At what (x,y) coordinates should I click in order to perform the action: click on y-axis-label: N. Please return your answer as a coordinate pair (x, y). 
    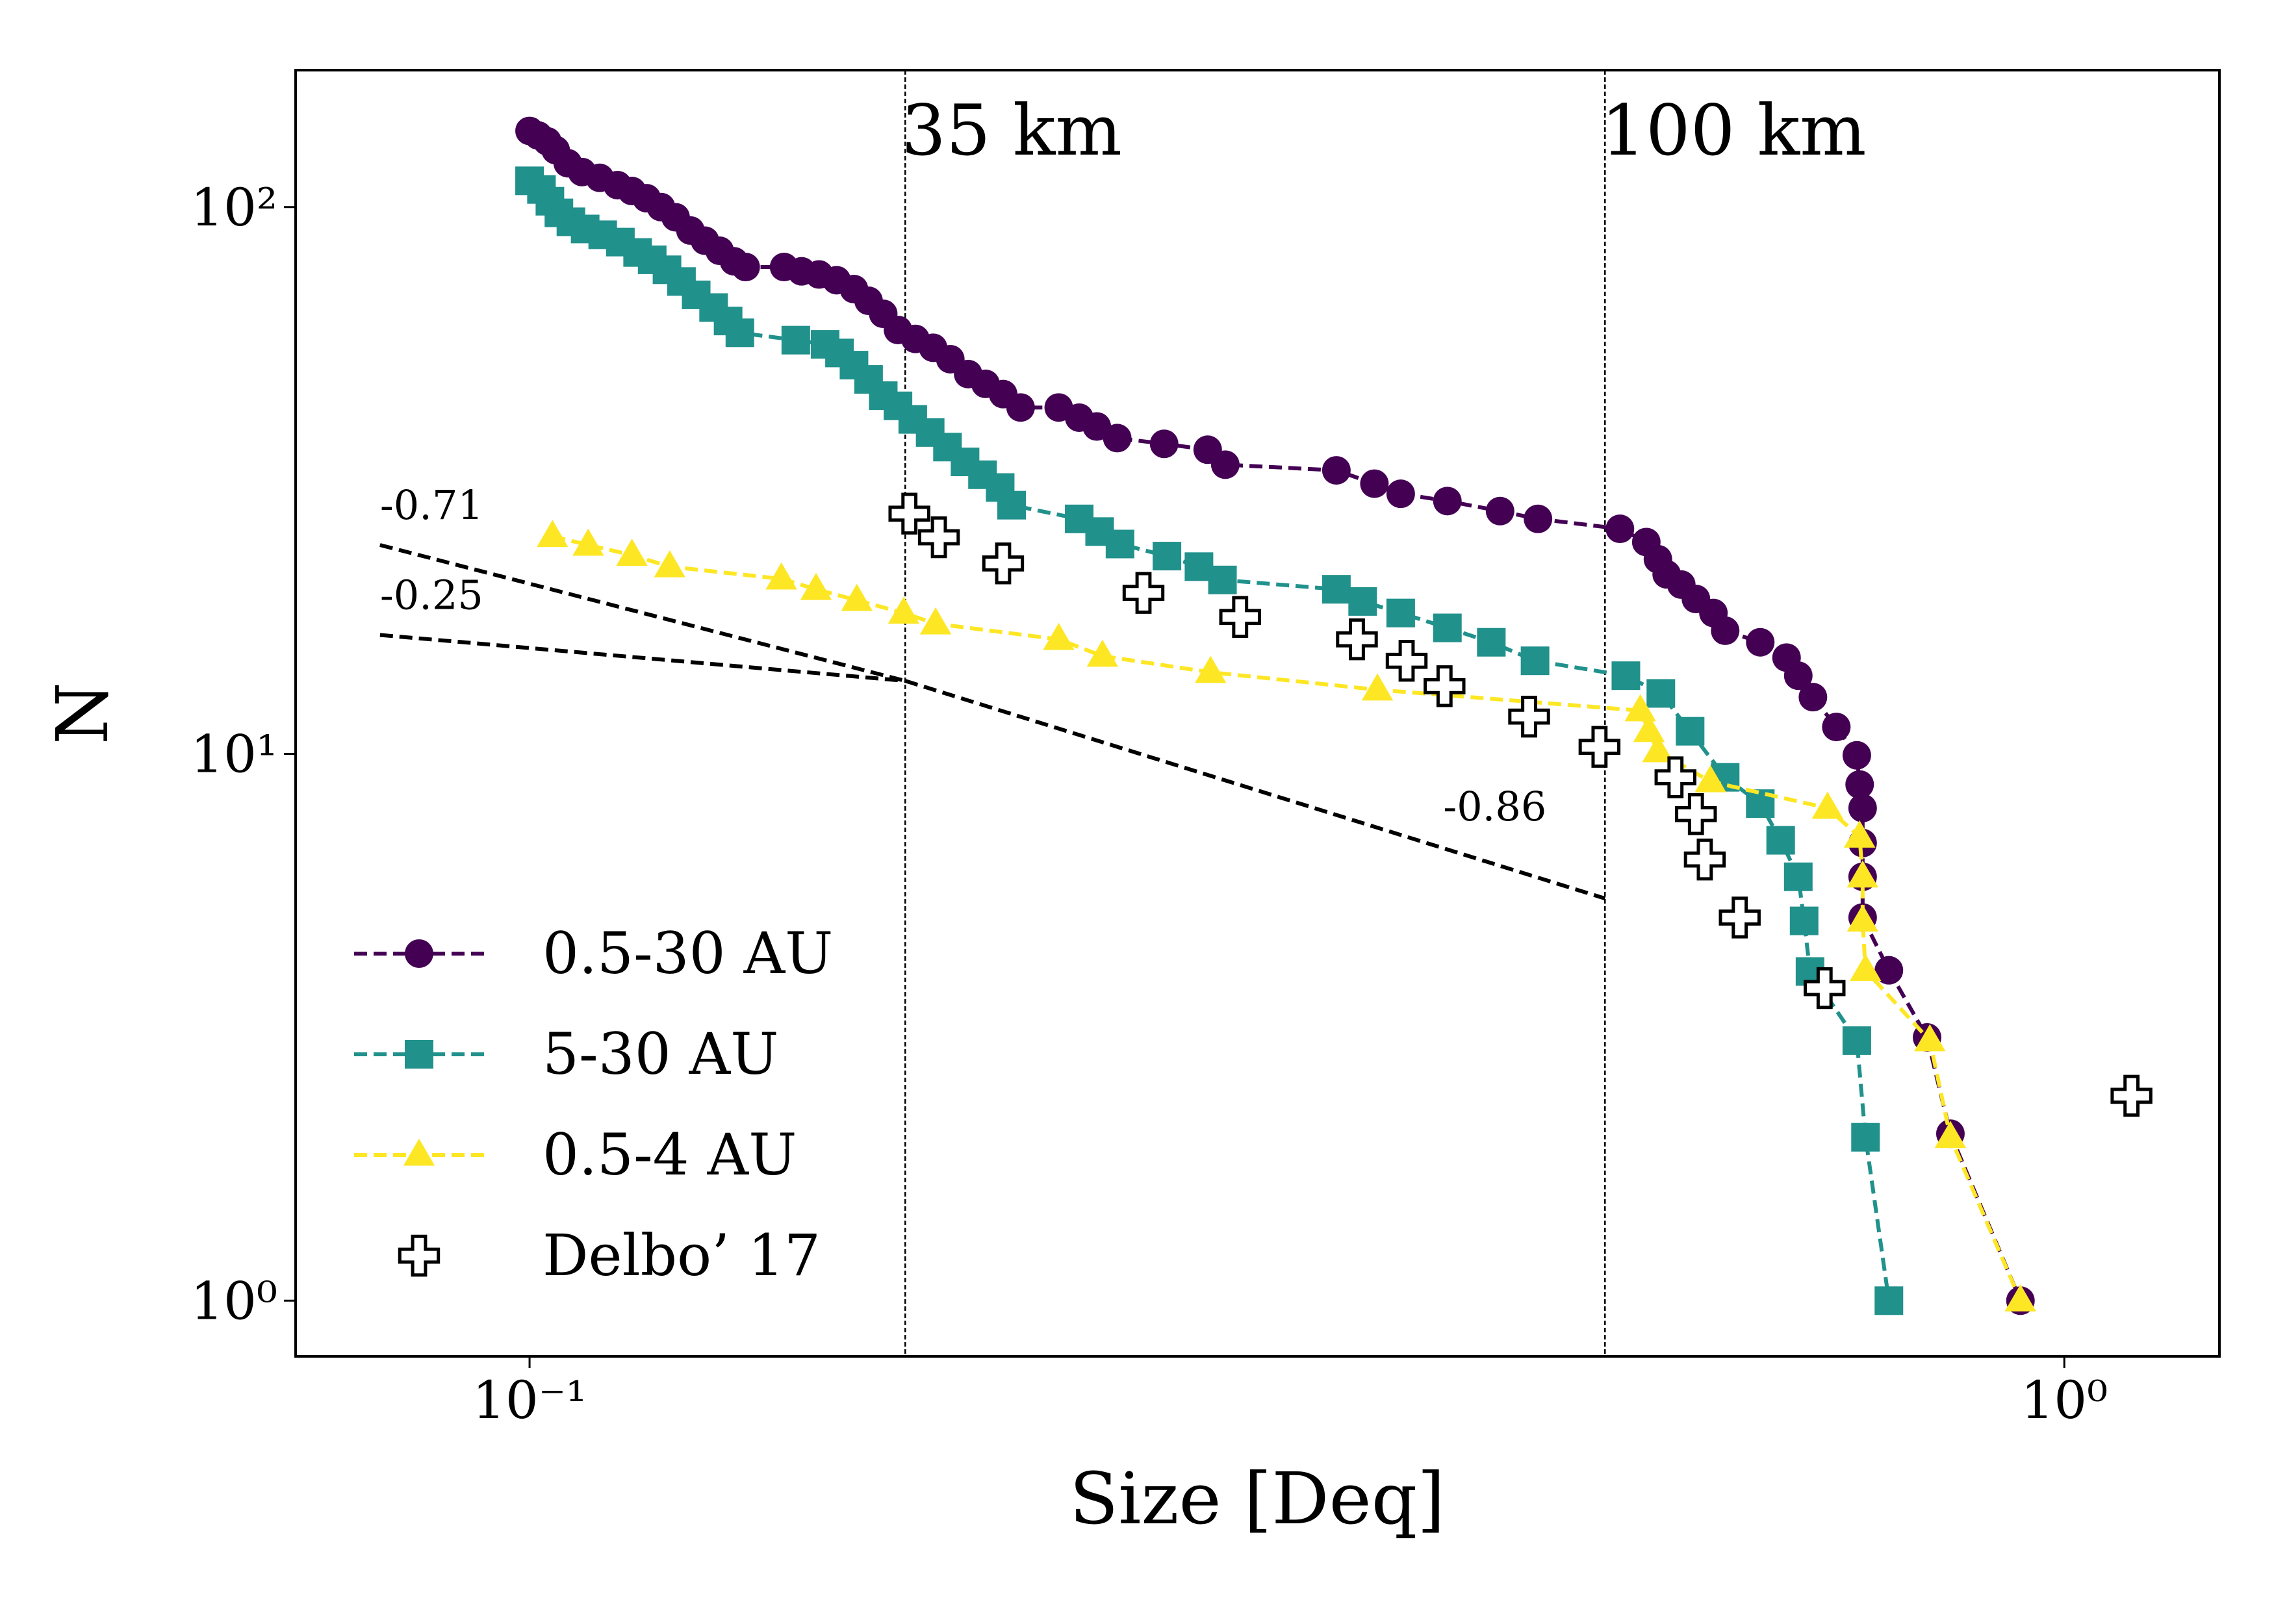
    Looking at the image, I should click on (82, 713).